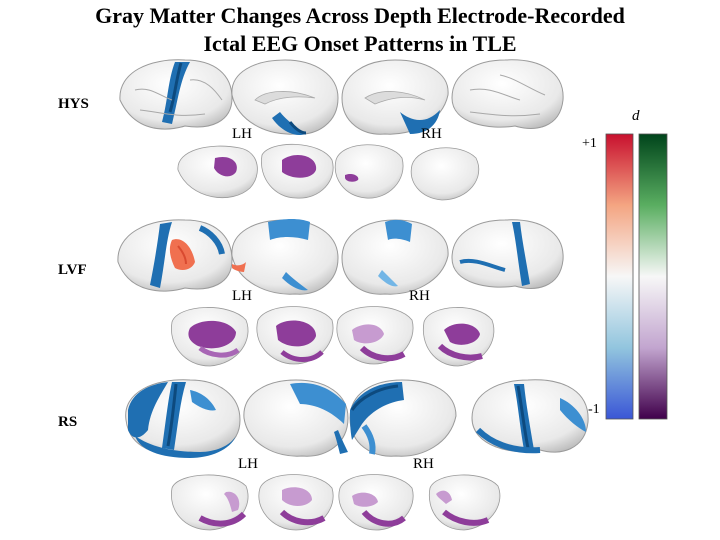  What do you see at coordinates (395, 97) in the screenshot?
I see `hys-rh-medial-brain` at bounding box center [395, 97].